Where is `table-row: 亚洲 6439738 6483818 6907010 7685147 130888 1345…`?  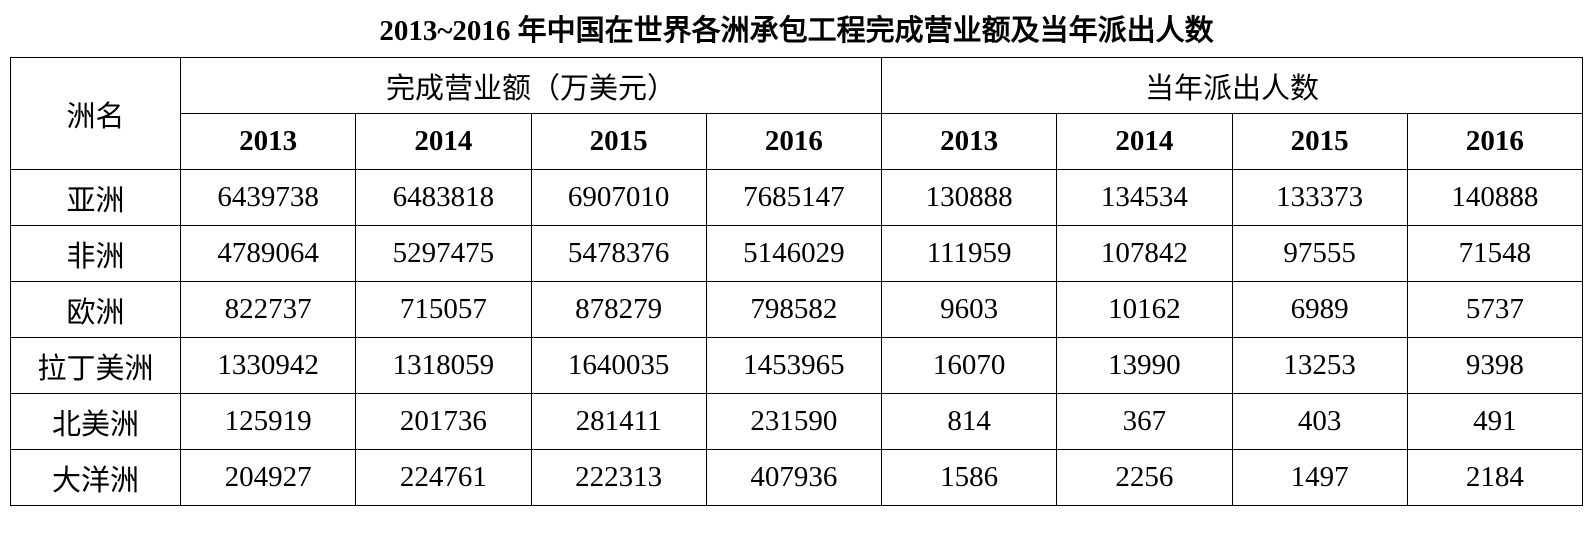
table-row: 亚洲 6439738 6483818 6907010 7685147 130888 1345… is located at coordinates (797, 197).